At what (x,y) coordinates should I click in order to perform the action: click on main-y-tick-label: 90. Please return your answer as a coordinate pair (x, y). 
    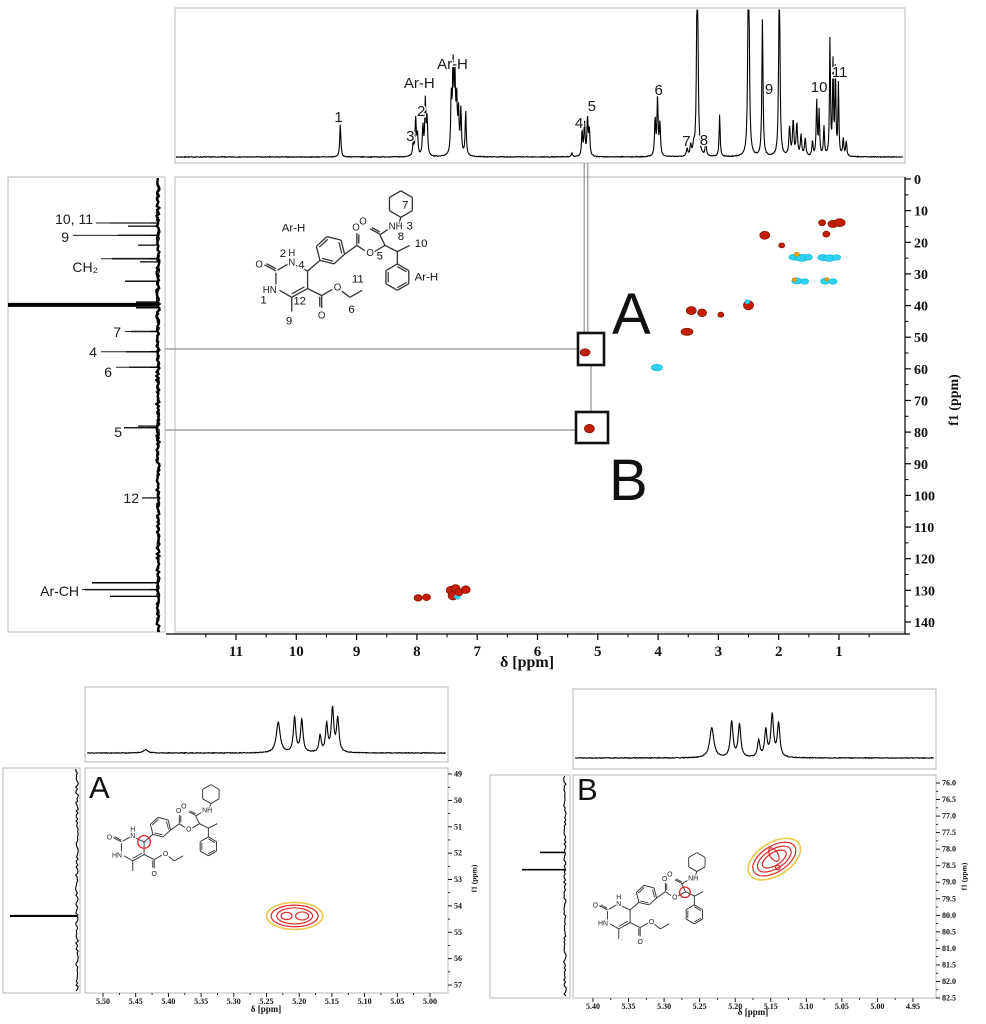
    Looking at the image, I should click on (921, 465).